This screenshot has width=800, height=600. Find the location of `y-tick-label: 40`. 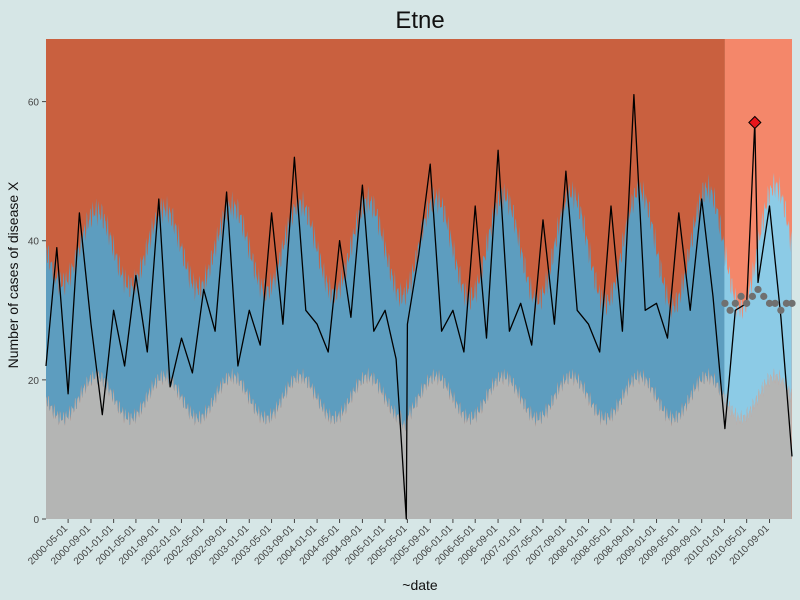

y-tick-label: 40 is located at coordinates (34, 242).